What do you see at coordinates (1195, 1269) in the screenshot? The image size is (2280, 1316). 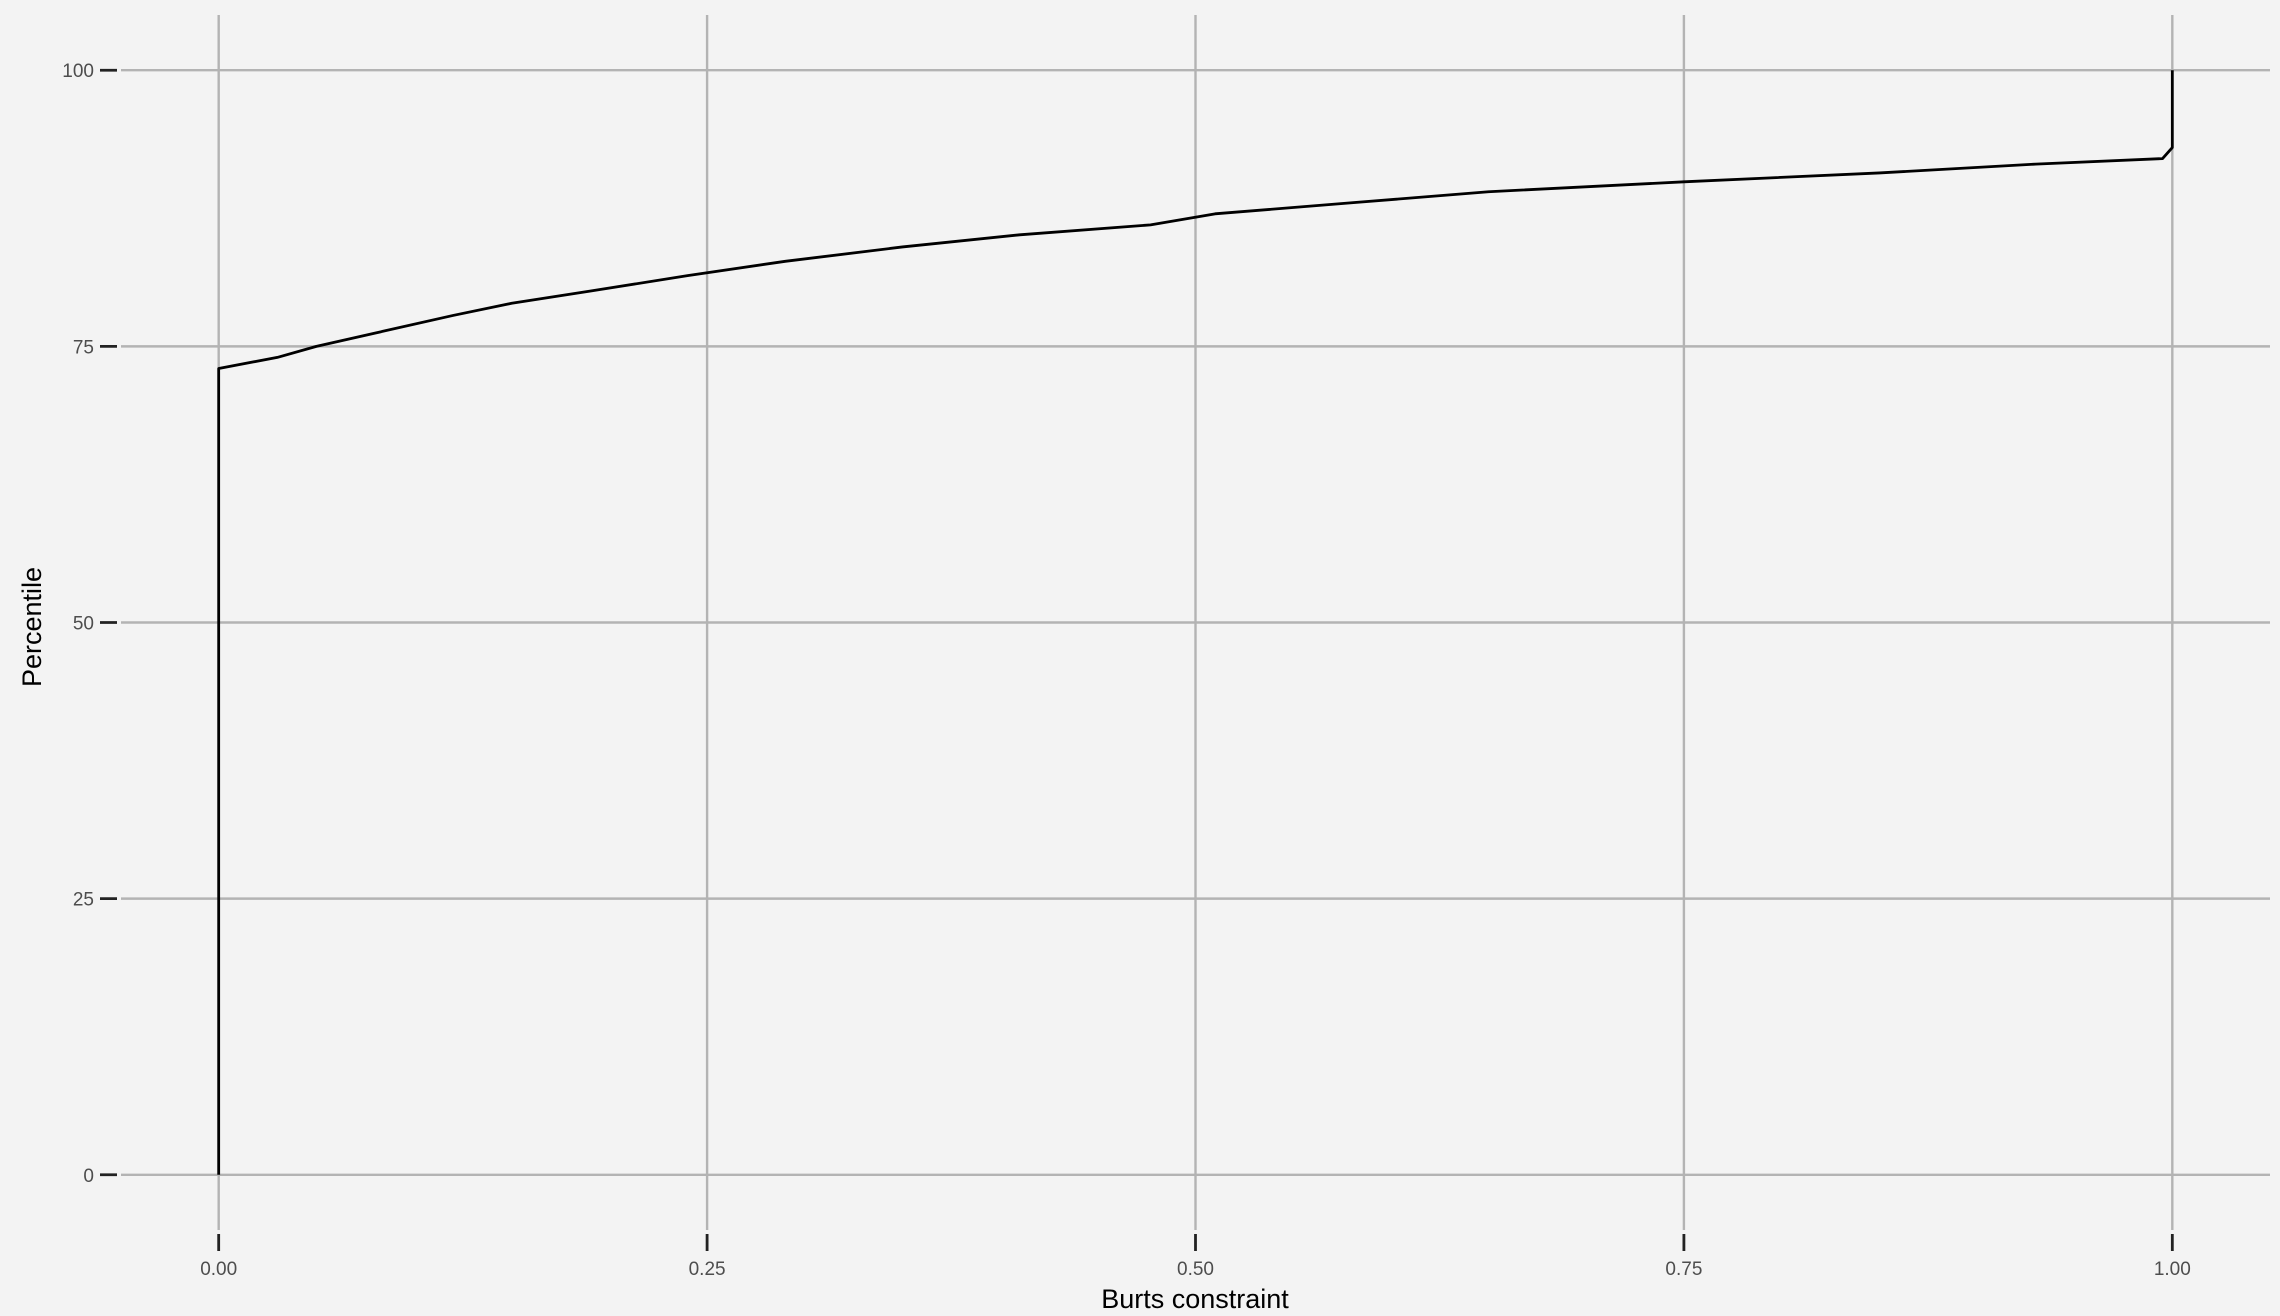 I see `x-tick-label: 0.50` at bounding box center [1195, 1269].